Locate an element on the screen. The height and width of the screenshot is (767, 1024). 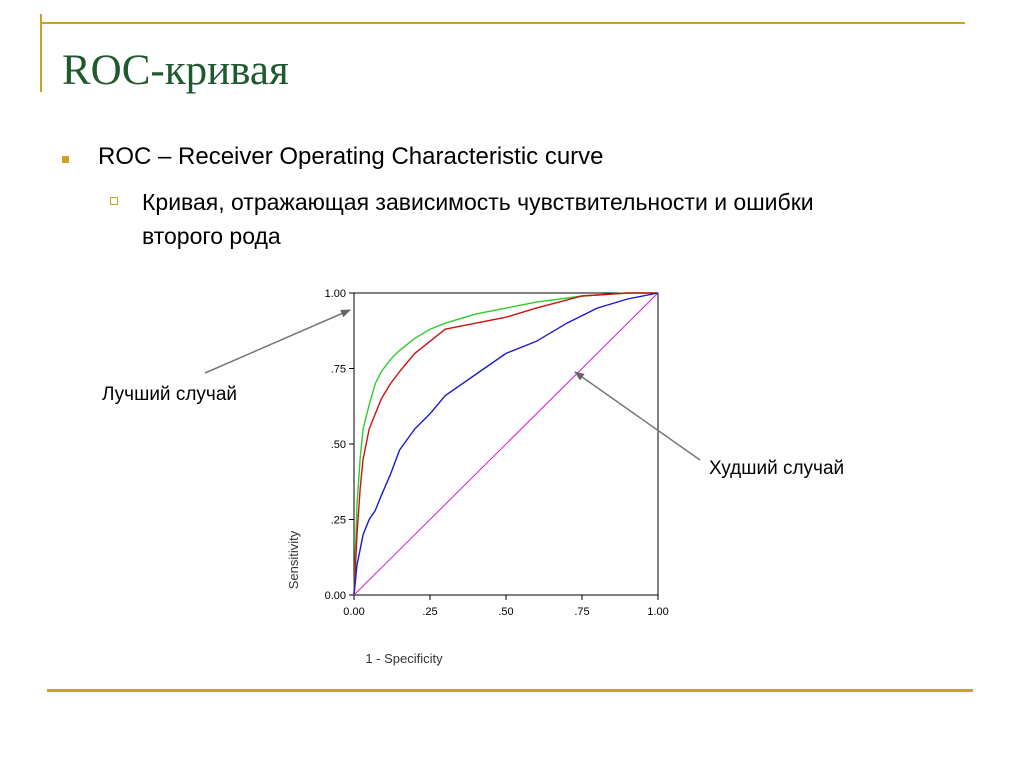
x-tick-label: 1.00 is located at coordinates (657, 612).